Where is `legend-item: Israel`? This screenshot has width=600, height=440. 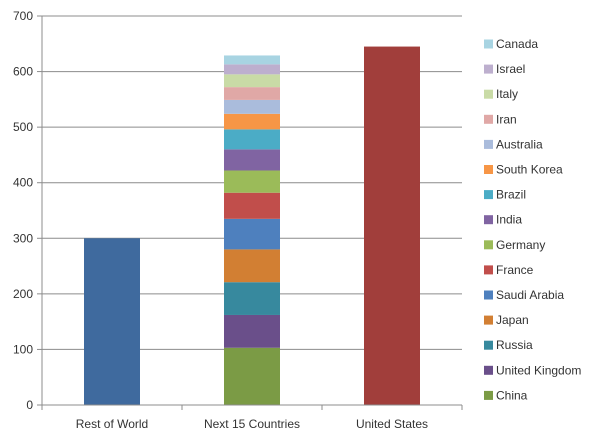
legend-item: Israel is located at coordinates (504, 69).